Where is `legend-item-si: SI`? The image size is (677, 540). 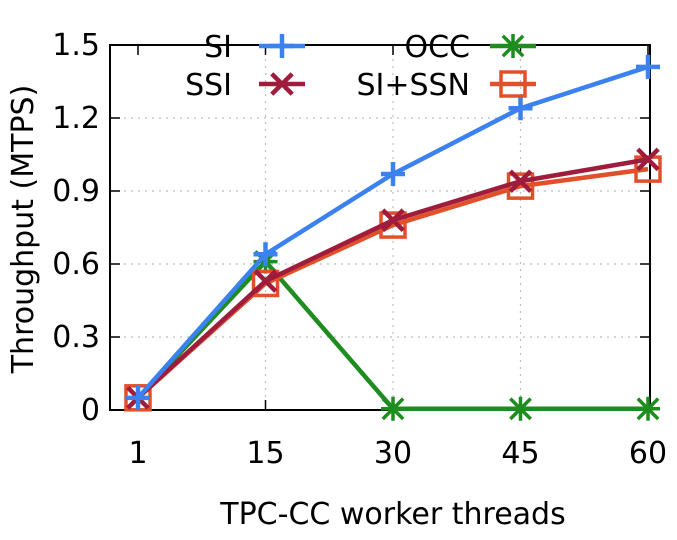
legend-item-si: SI is located at coordinates (254, 47).